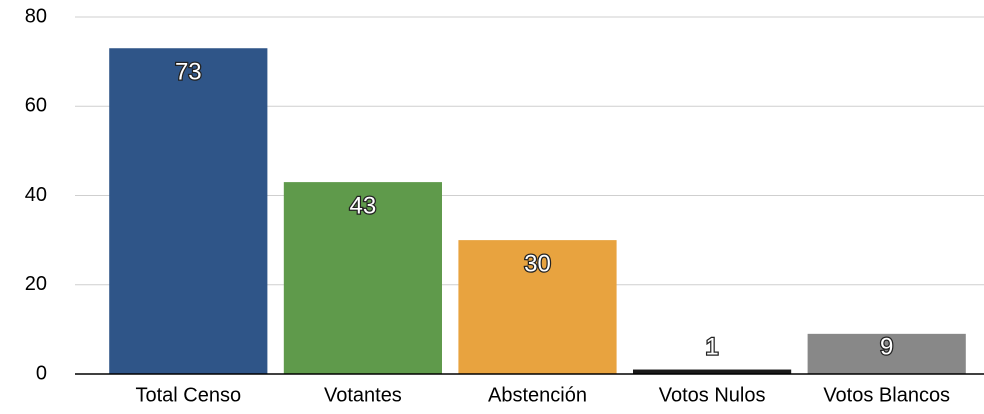  Describe the element at coordinates (537, 263) in the screenshot. I see `value-label: 30` at that location.